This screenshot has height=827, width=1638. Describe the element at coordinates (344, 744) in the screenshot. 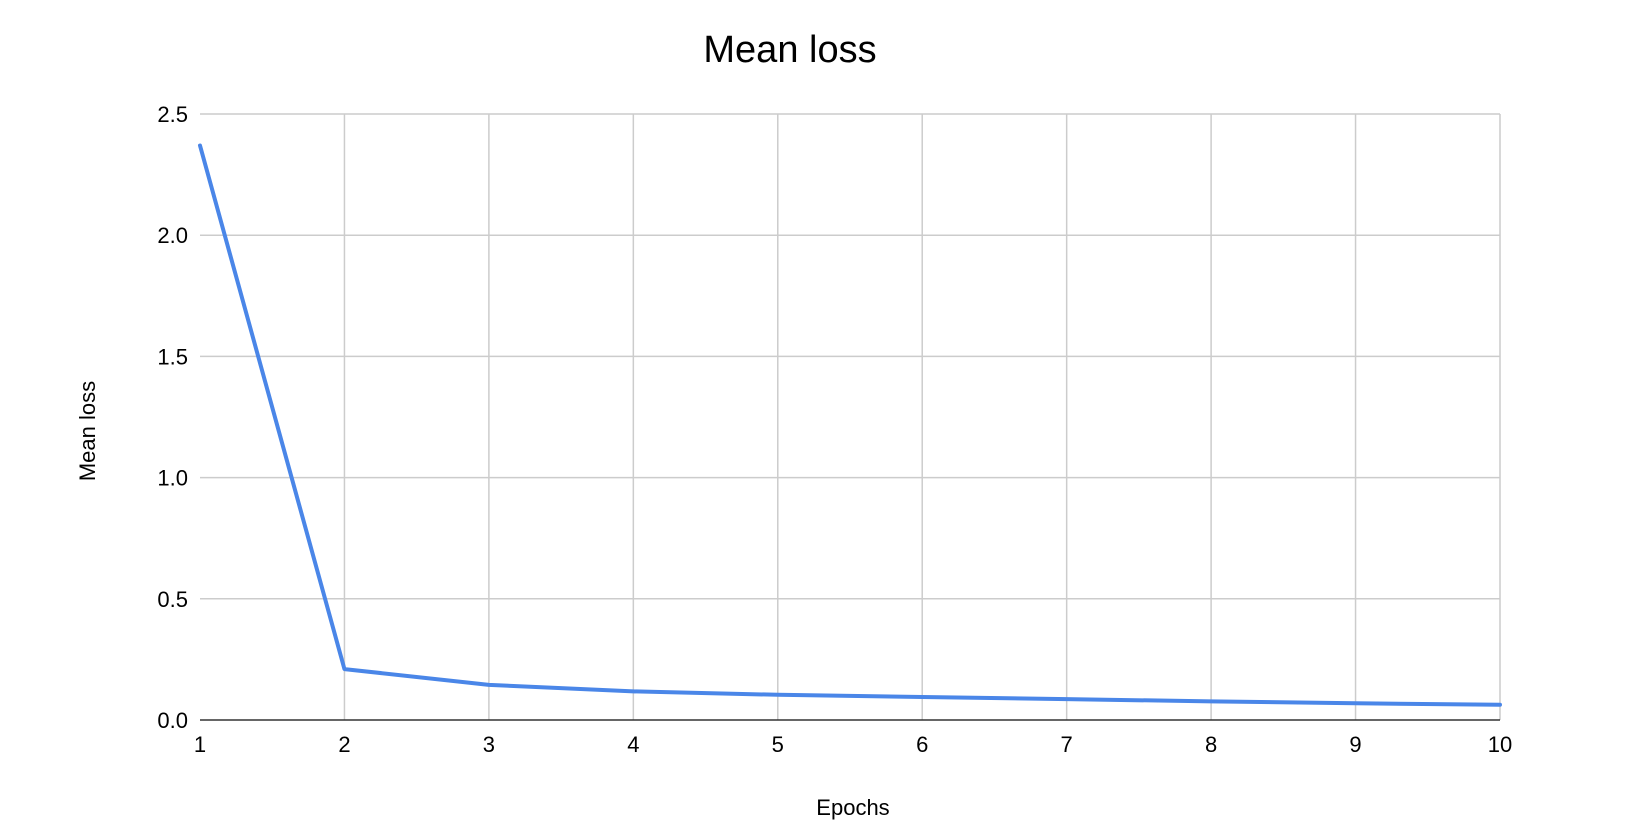

I see `x-tick-label: 2` at that location.